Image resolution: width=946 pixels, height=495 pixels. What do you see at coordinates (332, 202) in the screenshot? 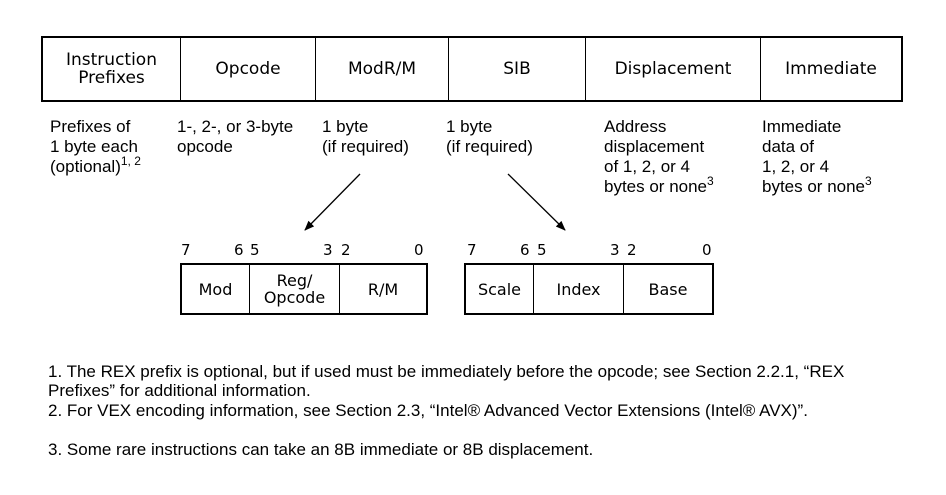
I see `modrm-arrow` at bounding box center [332, 202].